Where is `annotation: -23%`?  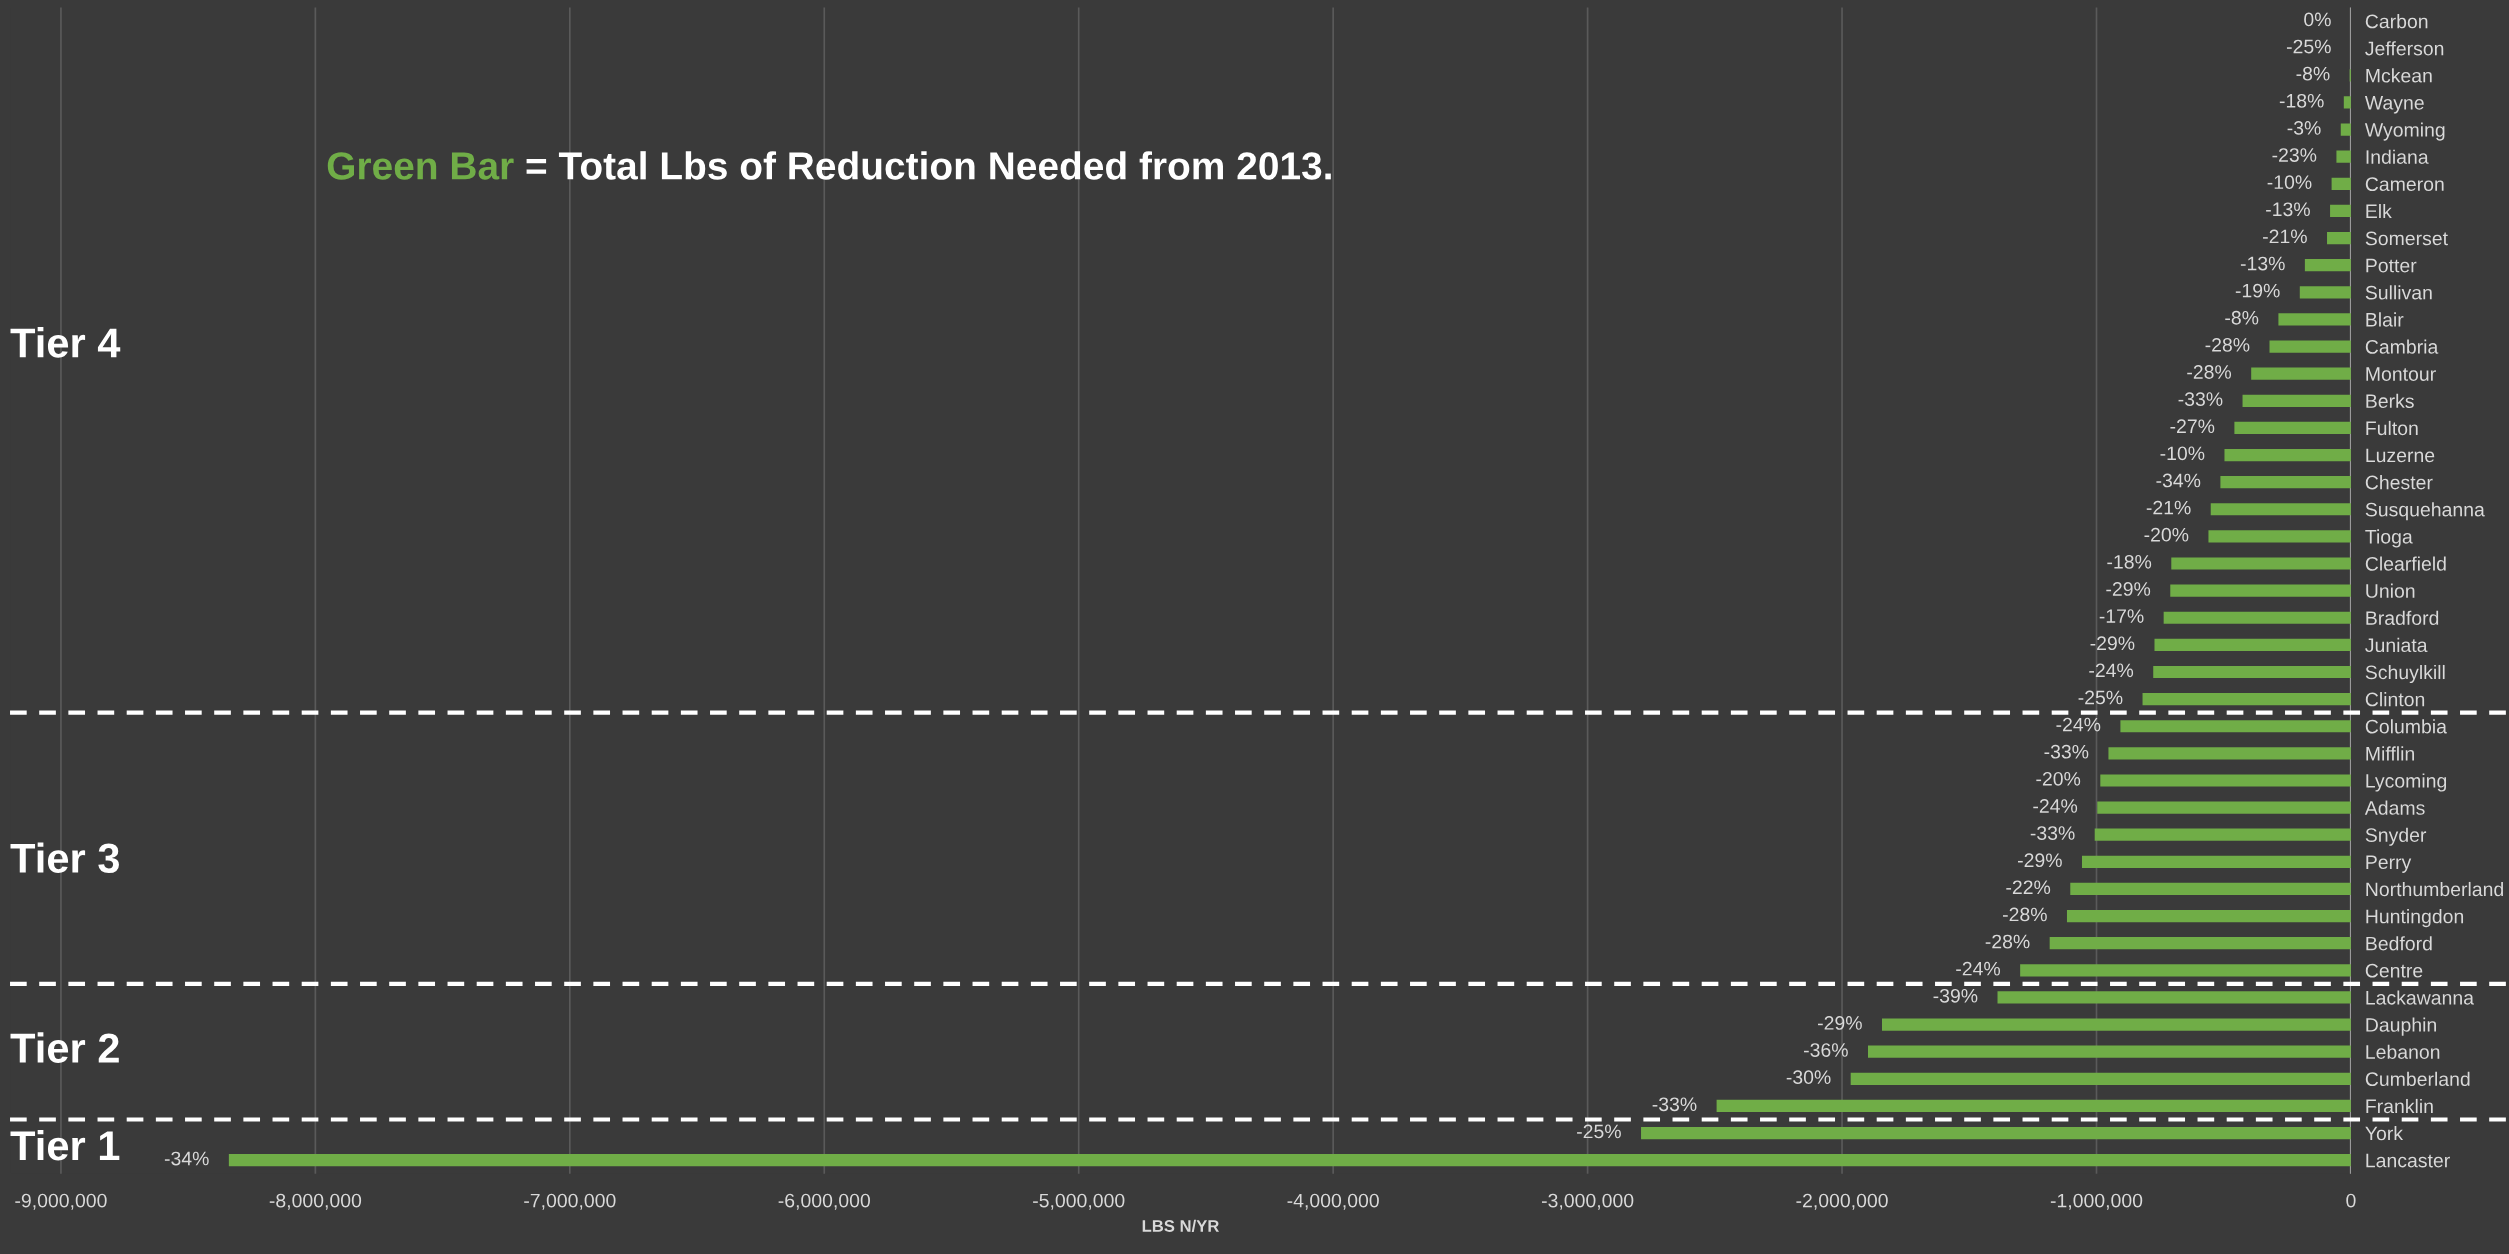 annotation: -23% is located at coordinates (2294, 155).